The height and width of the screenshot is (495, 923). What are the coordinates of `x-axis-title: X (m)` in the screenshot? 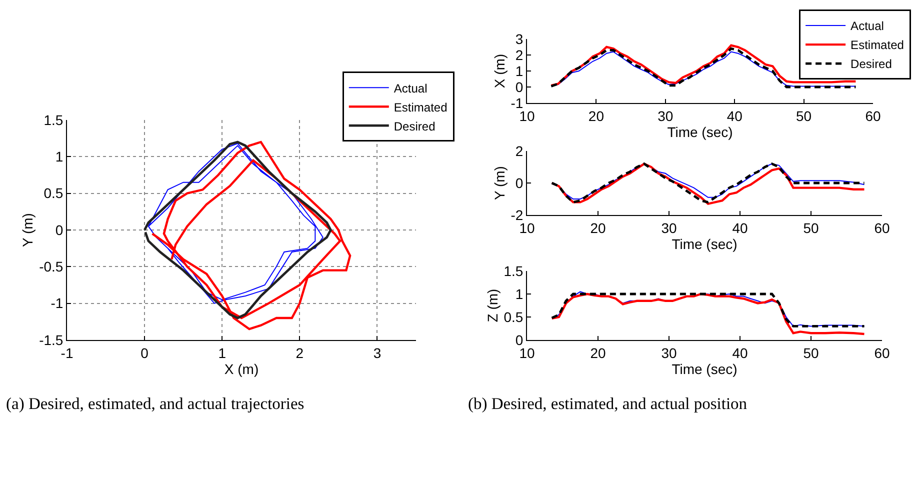 It's located at (241, 368).